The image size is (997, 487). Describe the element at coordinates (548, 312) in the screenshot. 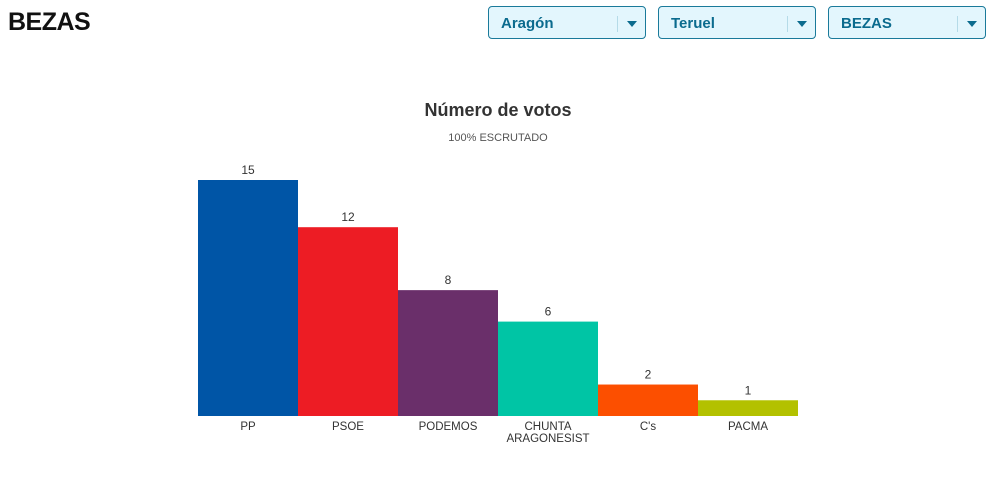

I see `data-label: 6` at that location.